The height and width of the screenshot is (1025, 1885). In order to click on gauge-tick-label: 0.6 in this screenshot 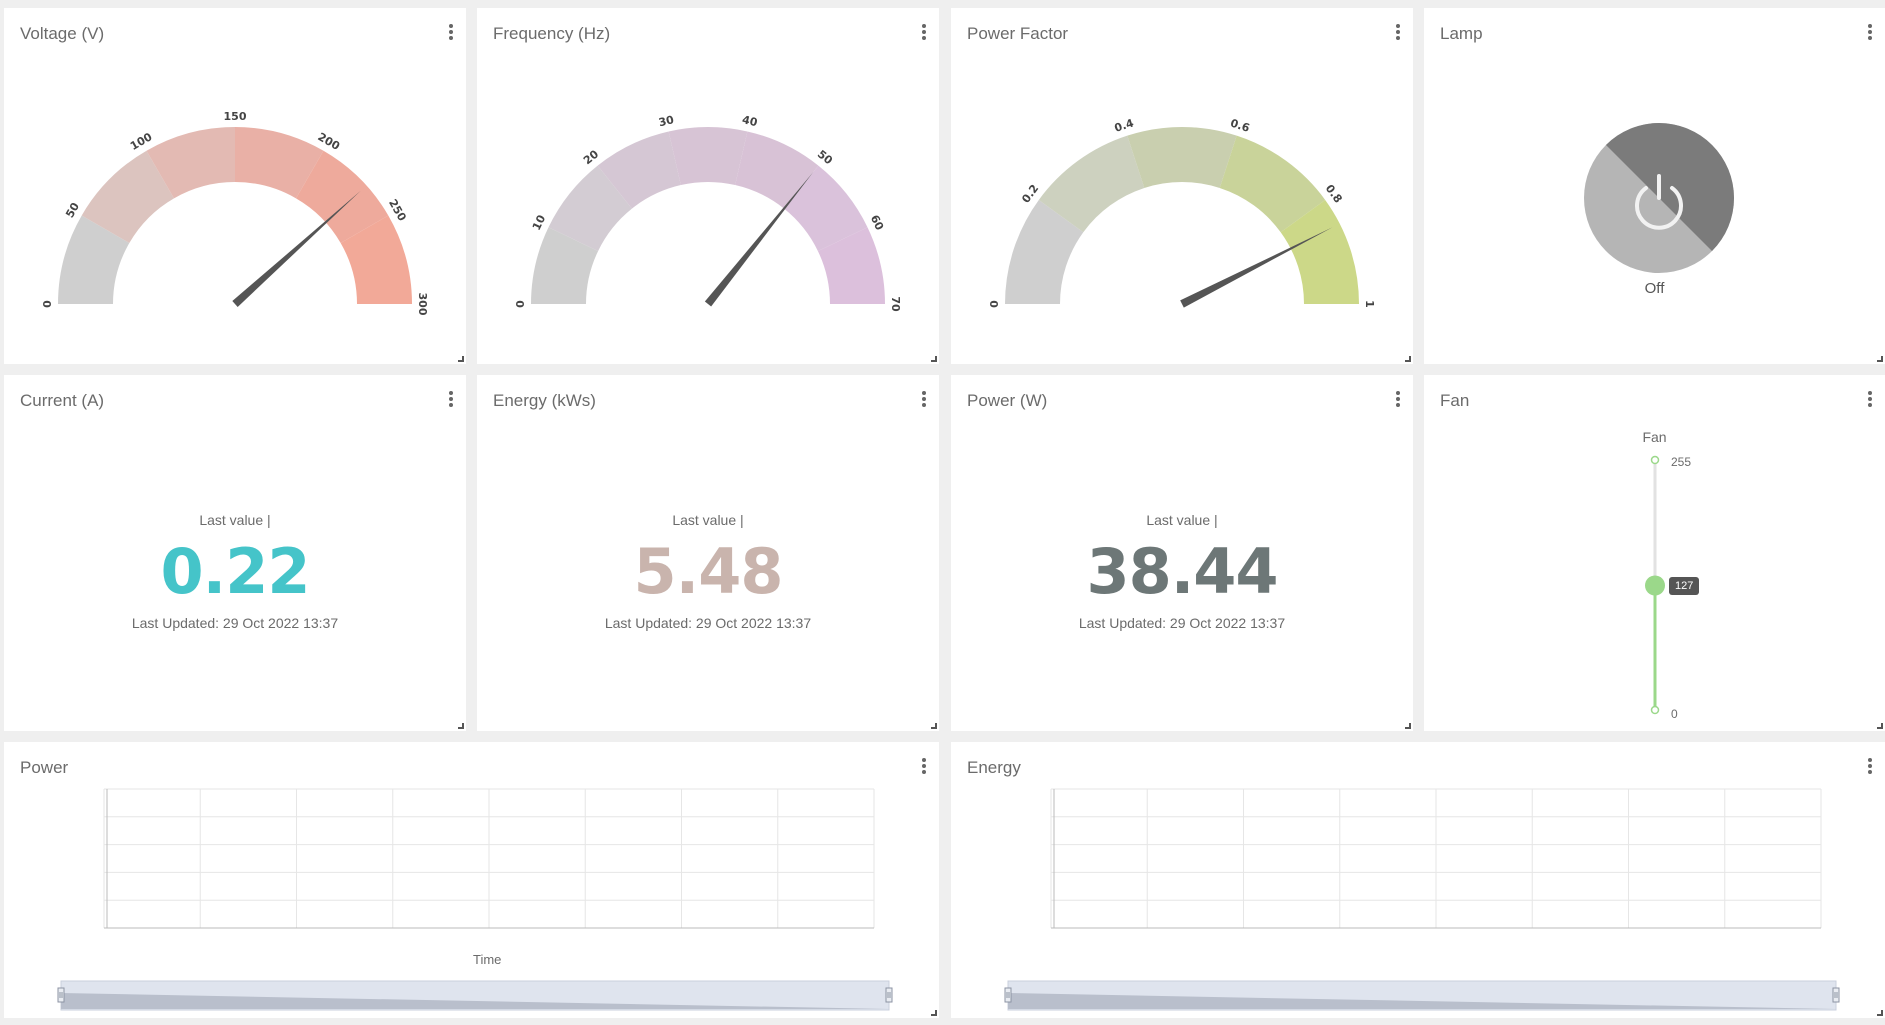, I will do `click(1240, 125)`.